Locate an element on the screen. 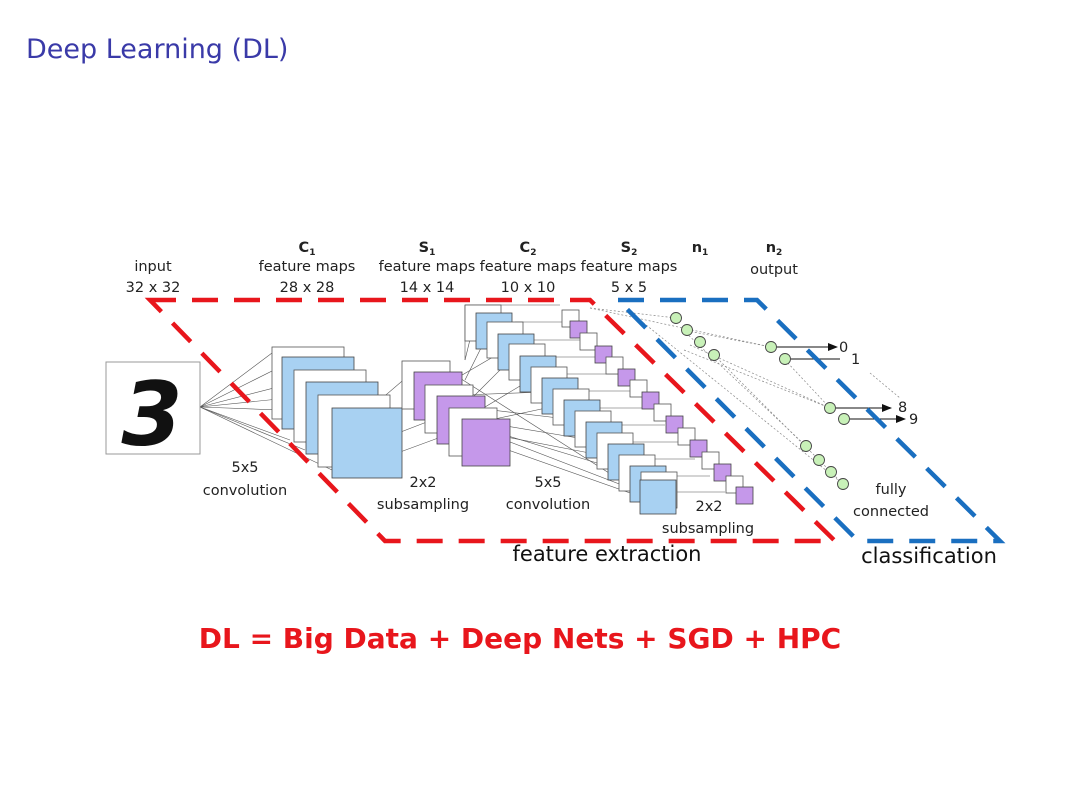 Image resolution: width=1080 pixels, height=810 pixels. input-digit: 3 is located at coordinates (151, 414).